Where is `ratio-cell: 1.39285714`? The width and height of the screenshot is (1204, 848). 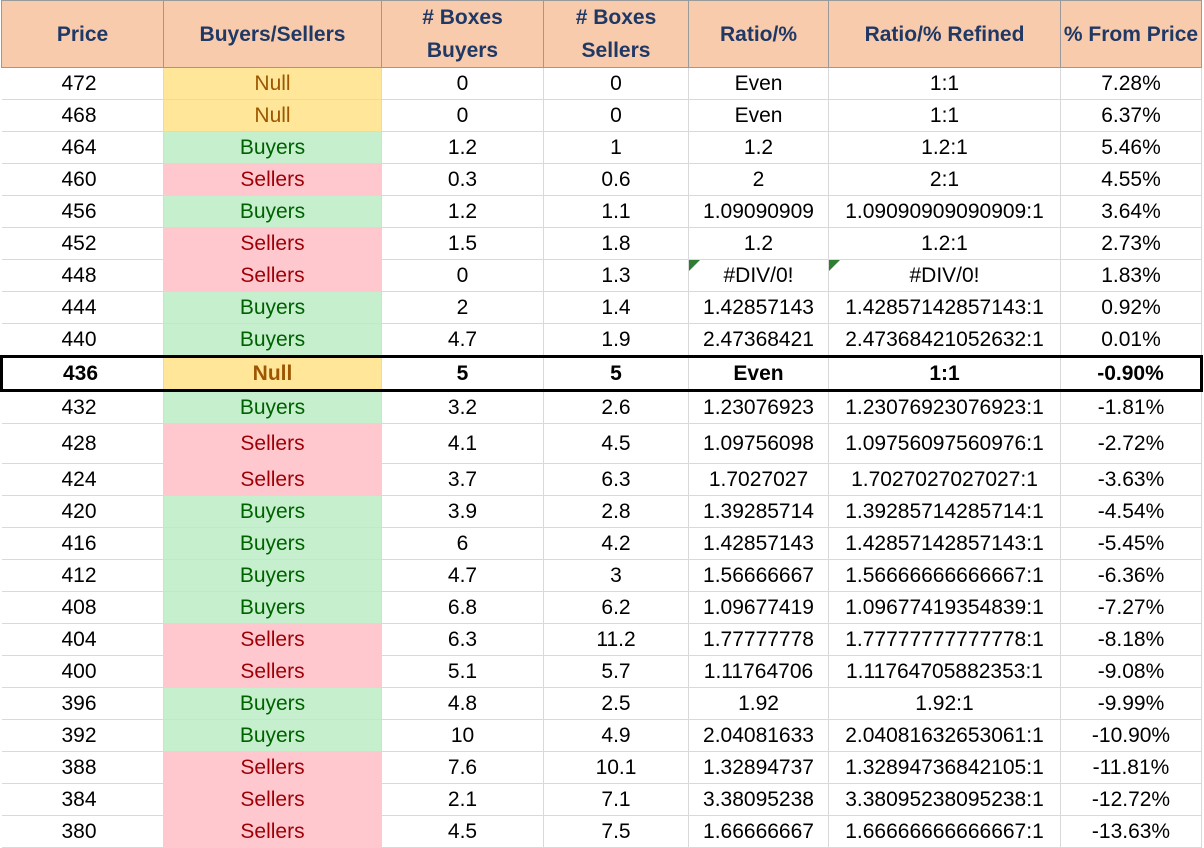 ratio-cell: 1.39285714 is located at coordinates (758, 511).